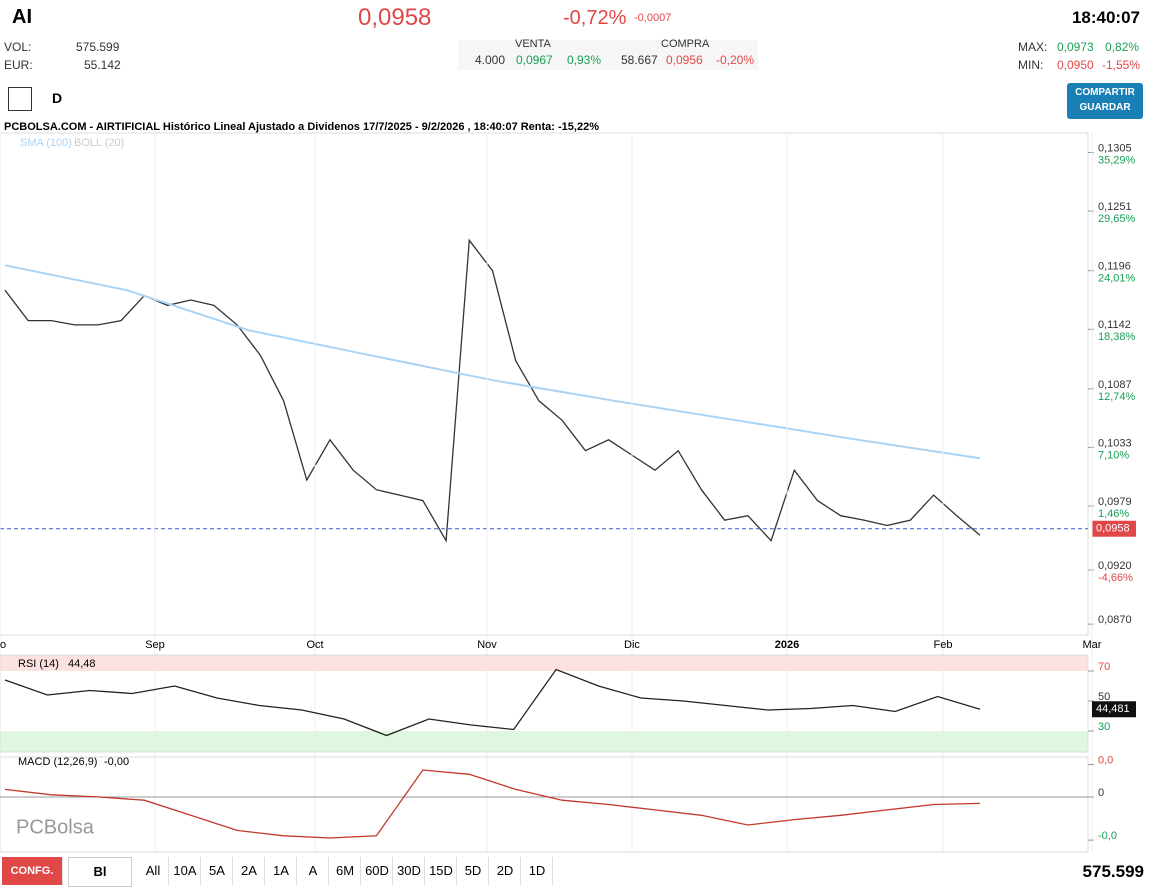 The height and width of the screenshot is (893, 1158). Describe the element at coordinates (1115, 620) in the screenshot. I see `y-tick-label: 0,0870` at that location.